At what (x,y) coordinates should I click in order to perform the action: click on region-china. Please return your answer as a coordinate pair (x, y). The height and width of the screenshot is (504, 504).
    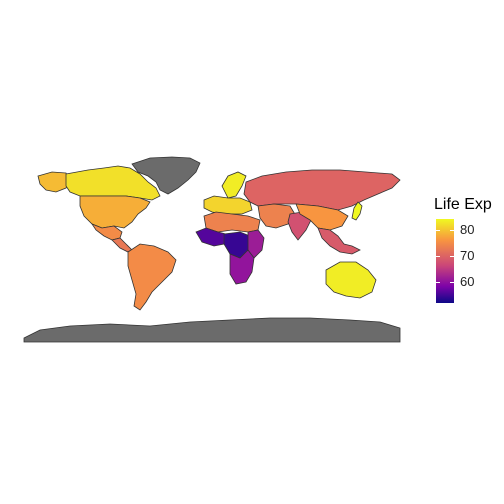
    Looking at the image, I should click on (322, 217).